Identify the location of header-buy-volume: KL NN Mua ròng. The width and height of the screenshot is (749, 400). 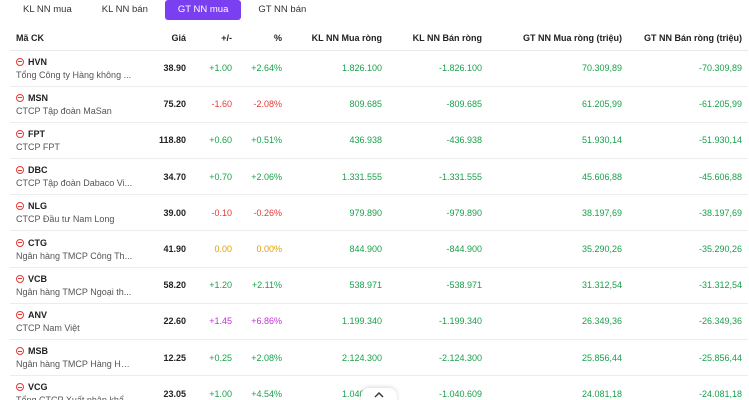
(338, 38).